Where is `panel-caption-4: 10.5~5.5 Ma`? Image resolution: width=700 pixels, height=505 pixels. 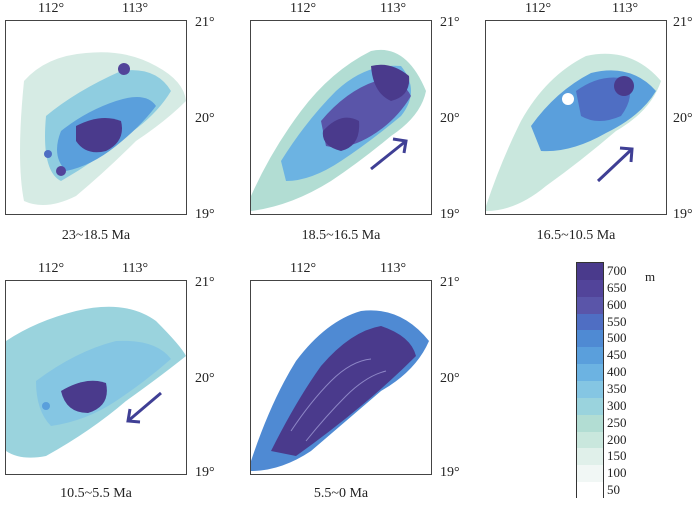 panel-caption-4: 10.5~5.5 Ma is located at coordinates (96, 493).